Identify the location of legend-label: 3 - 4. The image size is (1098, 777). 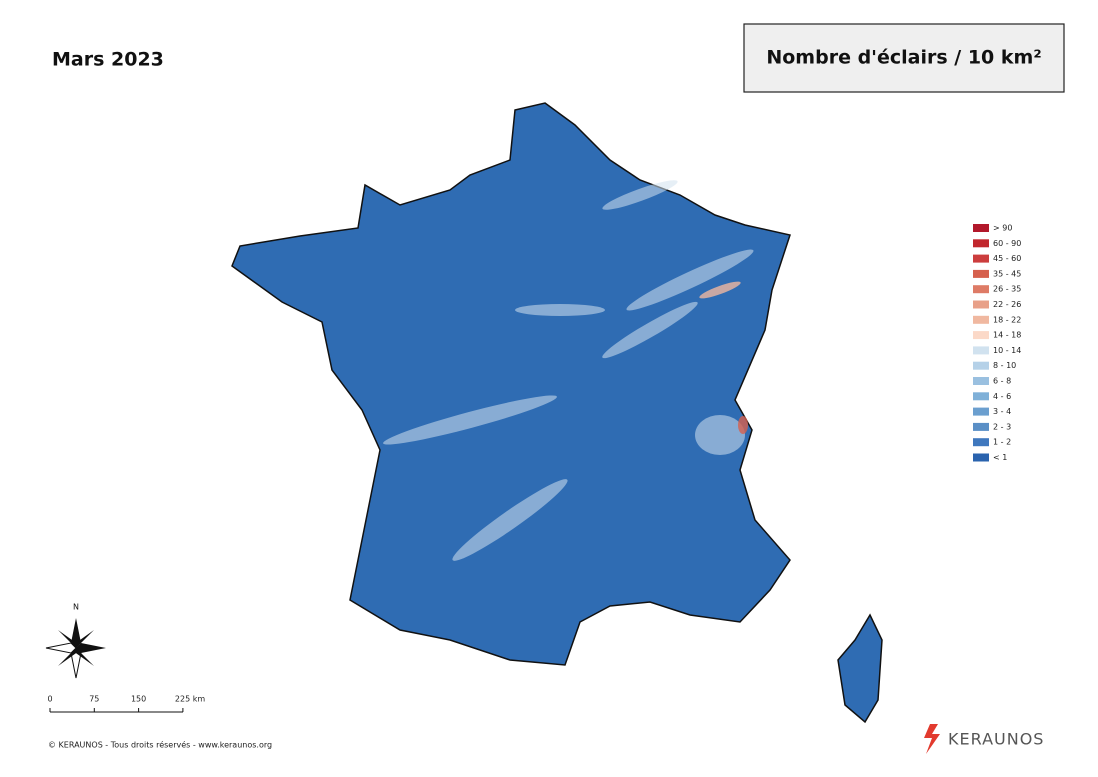
(1002, 411).